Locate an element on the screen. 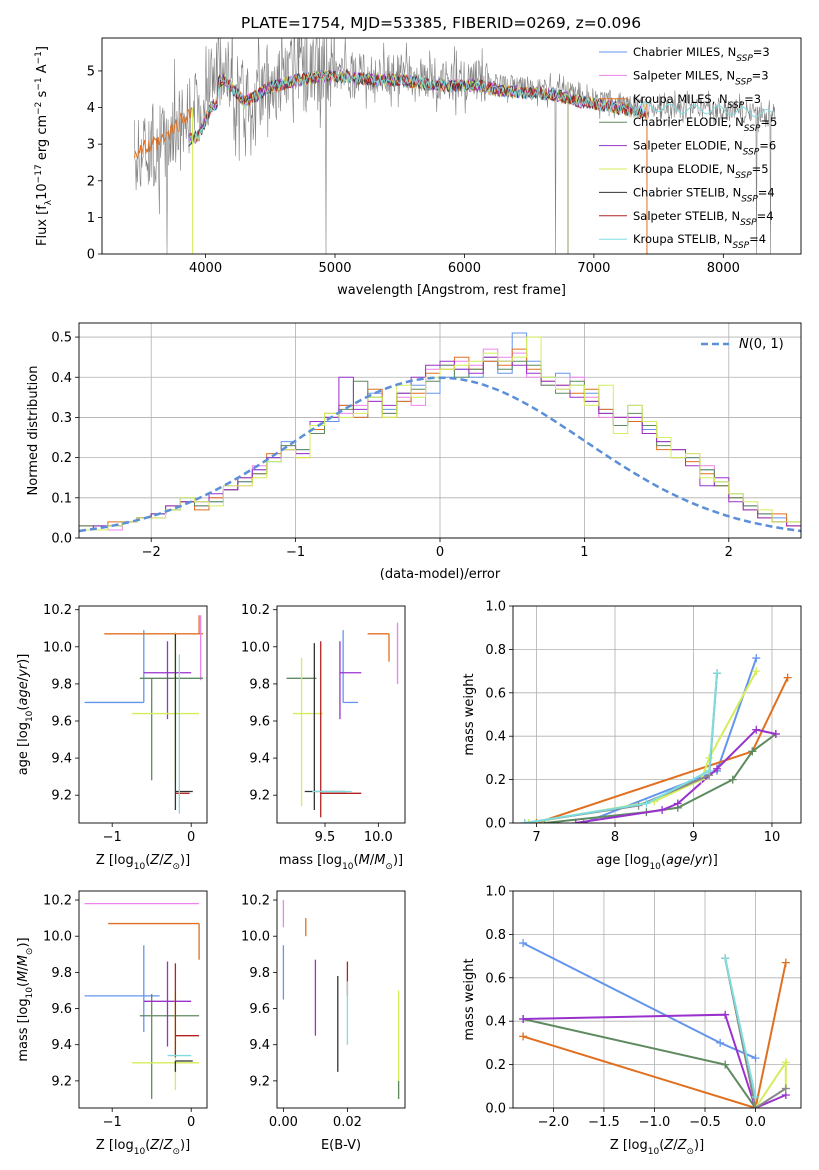 This screenshot has width=819, height=1170. x-tick-label: 9.5 is located at coordinates (325, 837).